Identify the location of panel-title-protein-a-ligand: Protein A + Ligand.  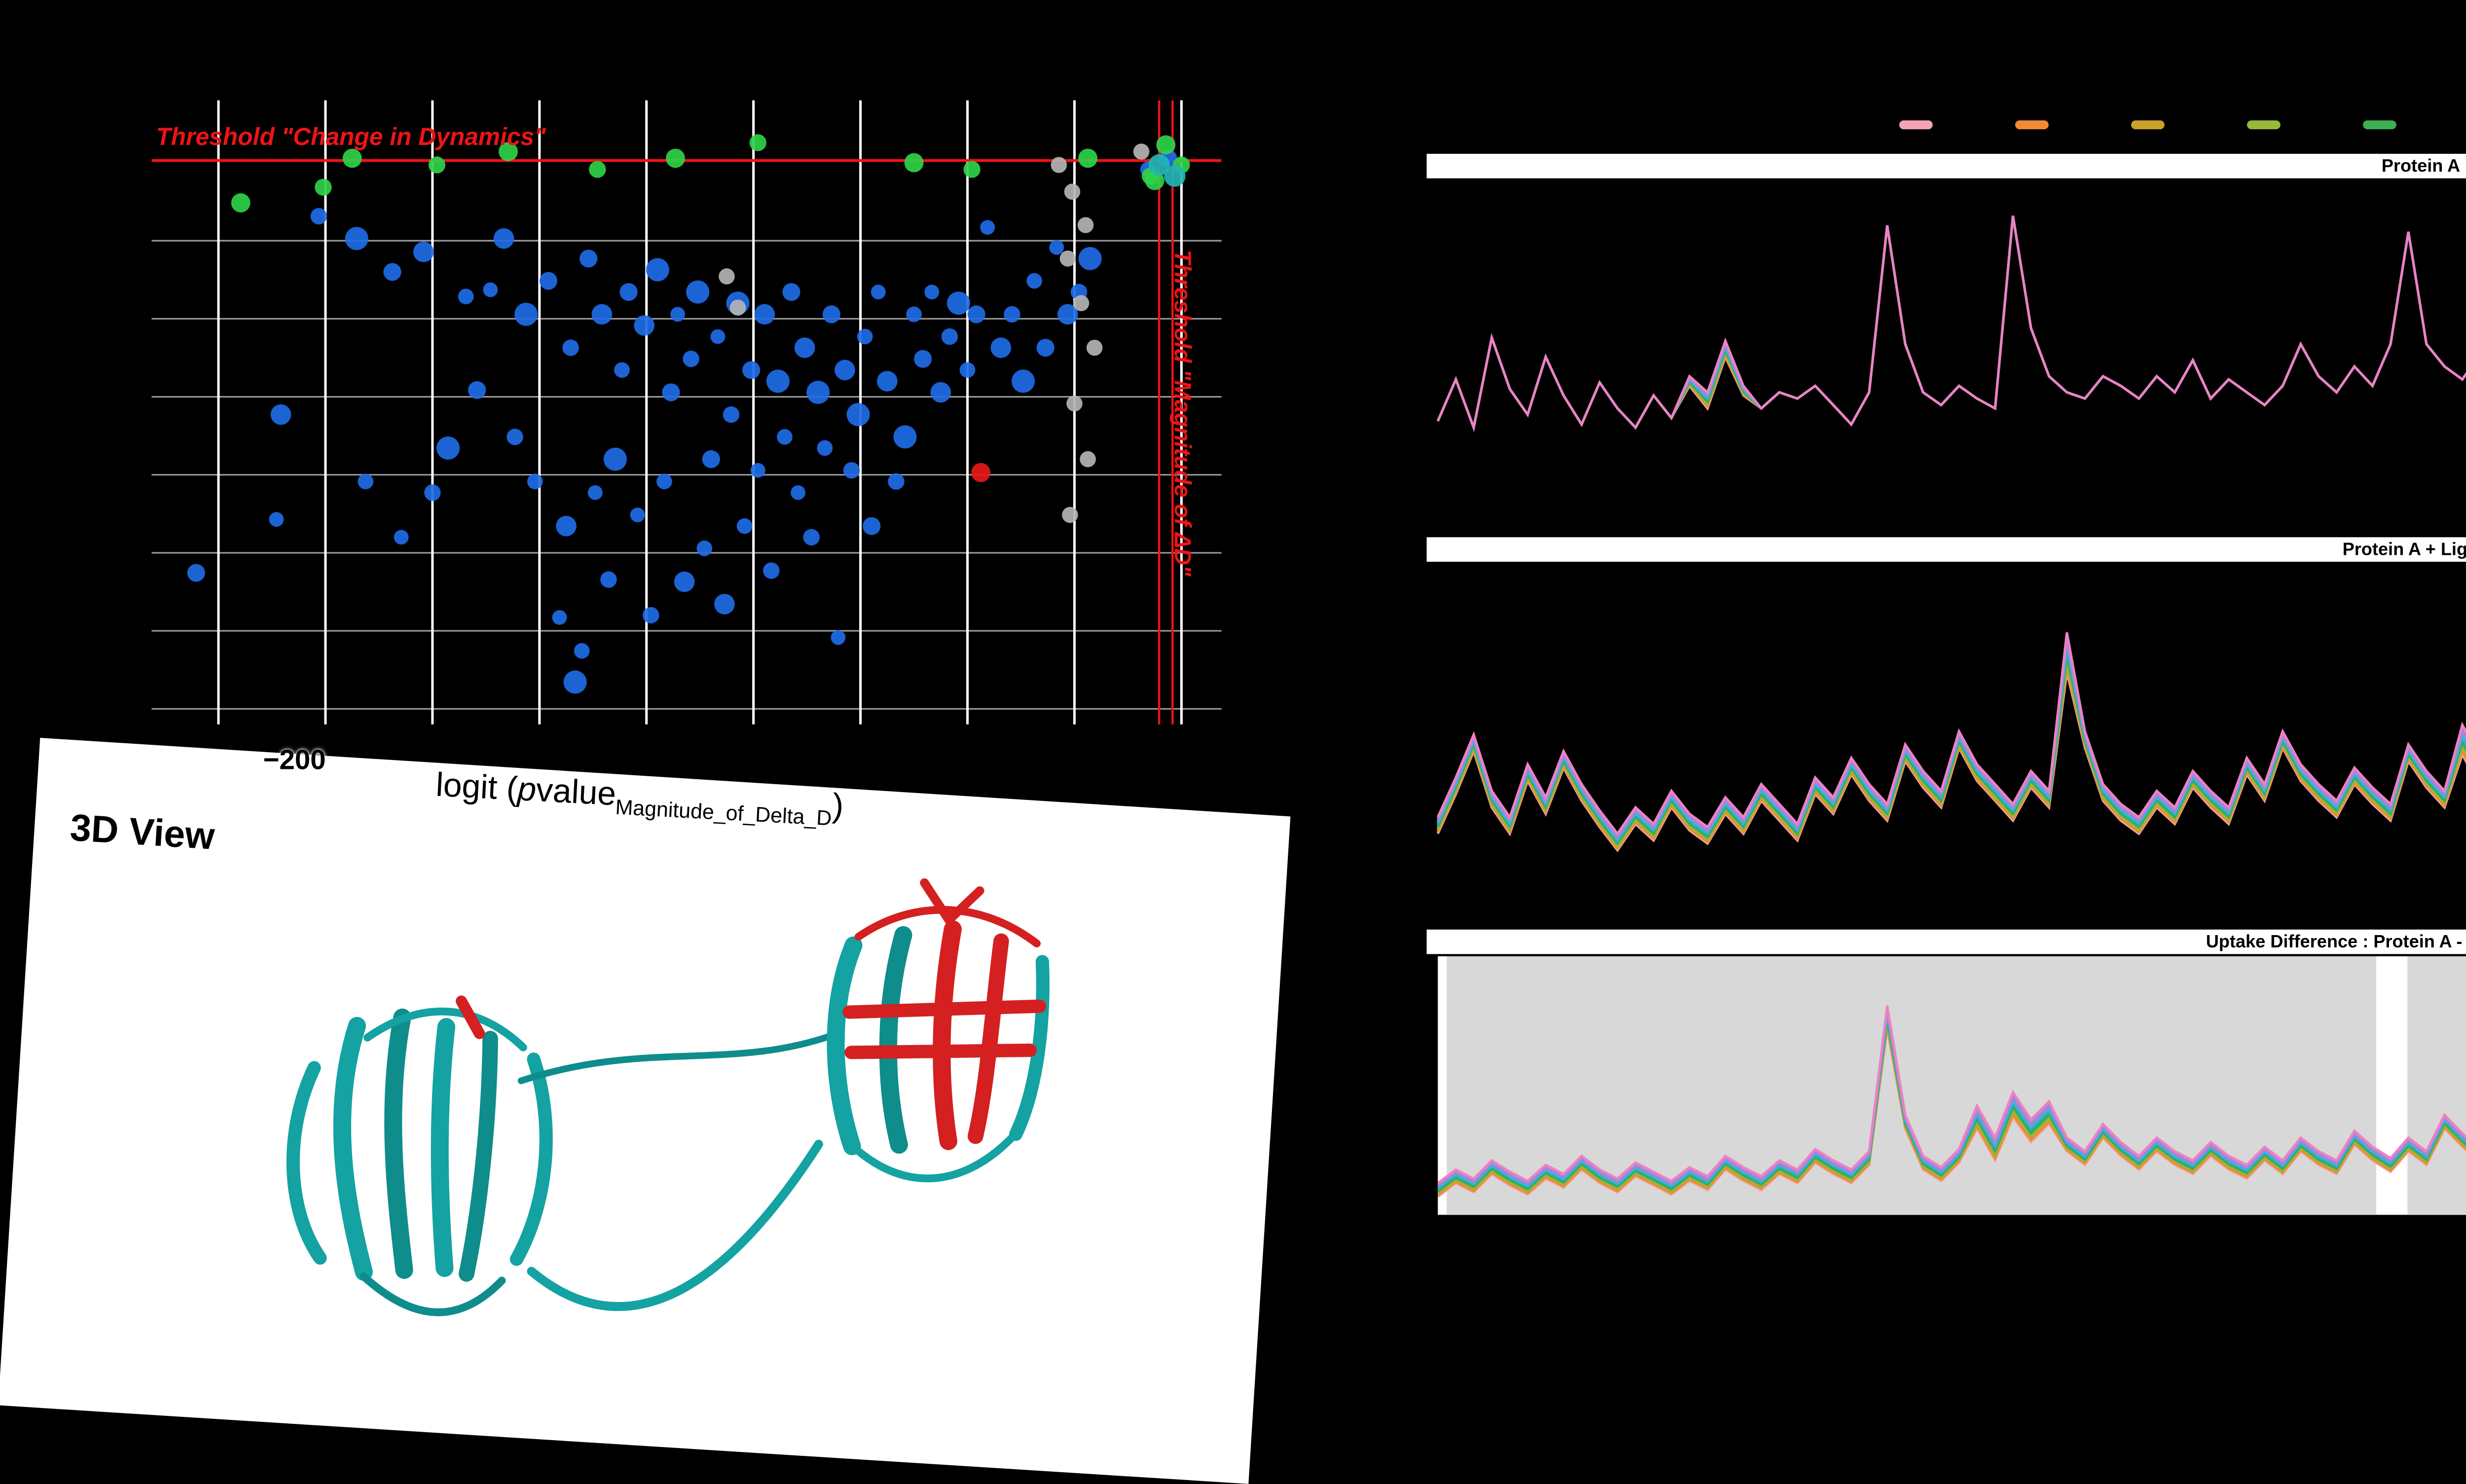
(1946, 549).